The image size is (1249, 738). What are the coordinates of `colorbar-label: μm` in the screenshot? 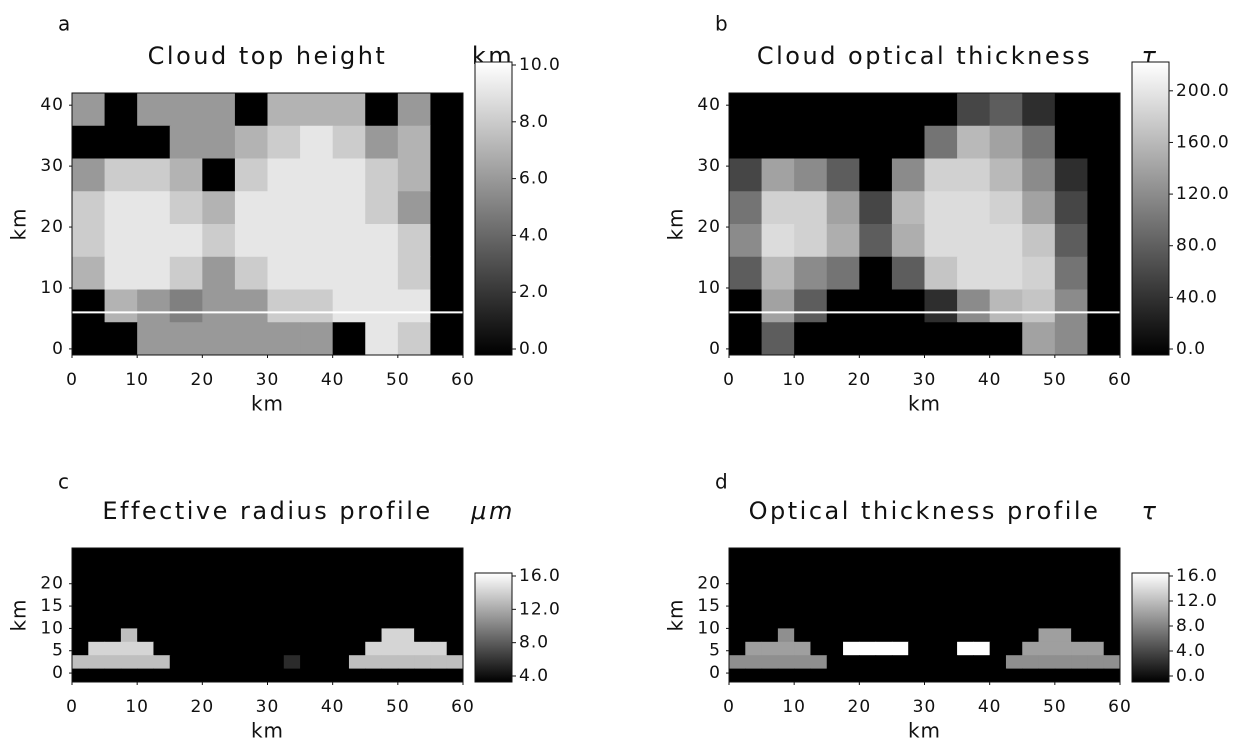 It's located at (492, 511).